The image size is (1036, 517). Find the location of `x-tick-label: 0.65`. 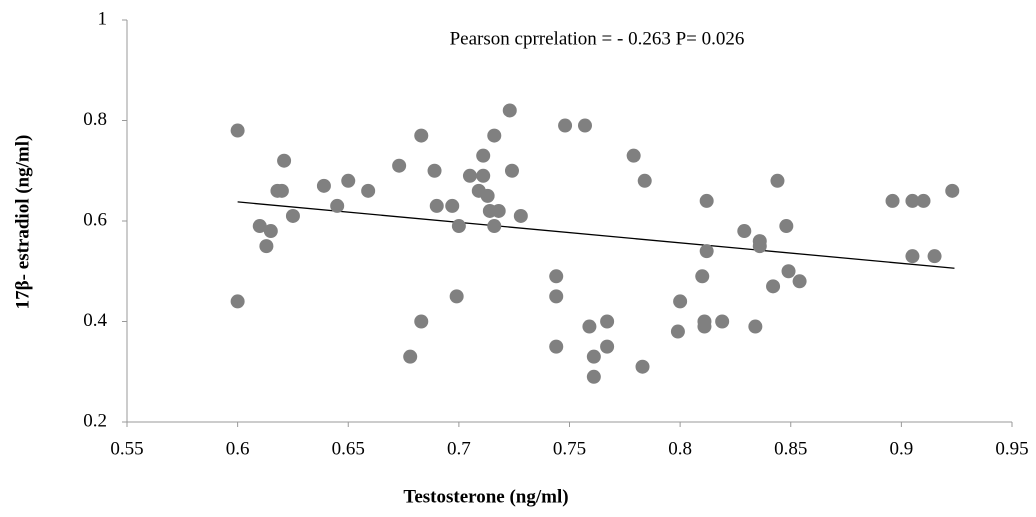

x-tick-label: 0.65 is located at coordinates (348, 448).